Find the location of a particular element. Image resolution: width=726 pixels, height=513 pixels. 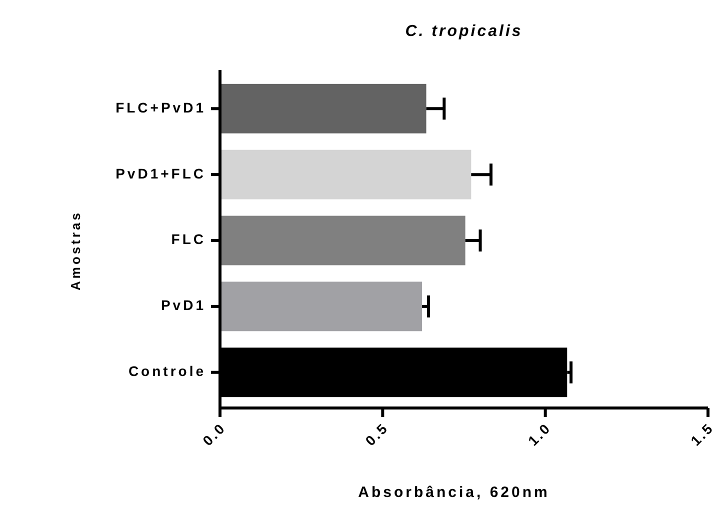

x-axis-title: Absorbância, 620nm is located at coordinates (454, 492).